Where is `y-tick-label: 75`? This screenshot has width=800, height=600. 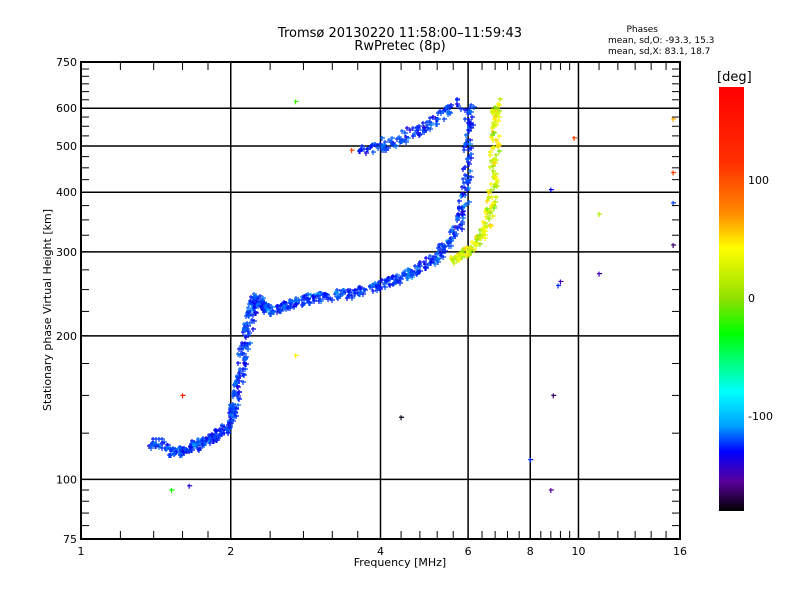 y-tick-label: 75 is located at coordinates (70, 539).